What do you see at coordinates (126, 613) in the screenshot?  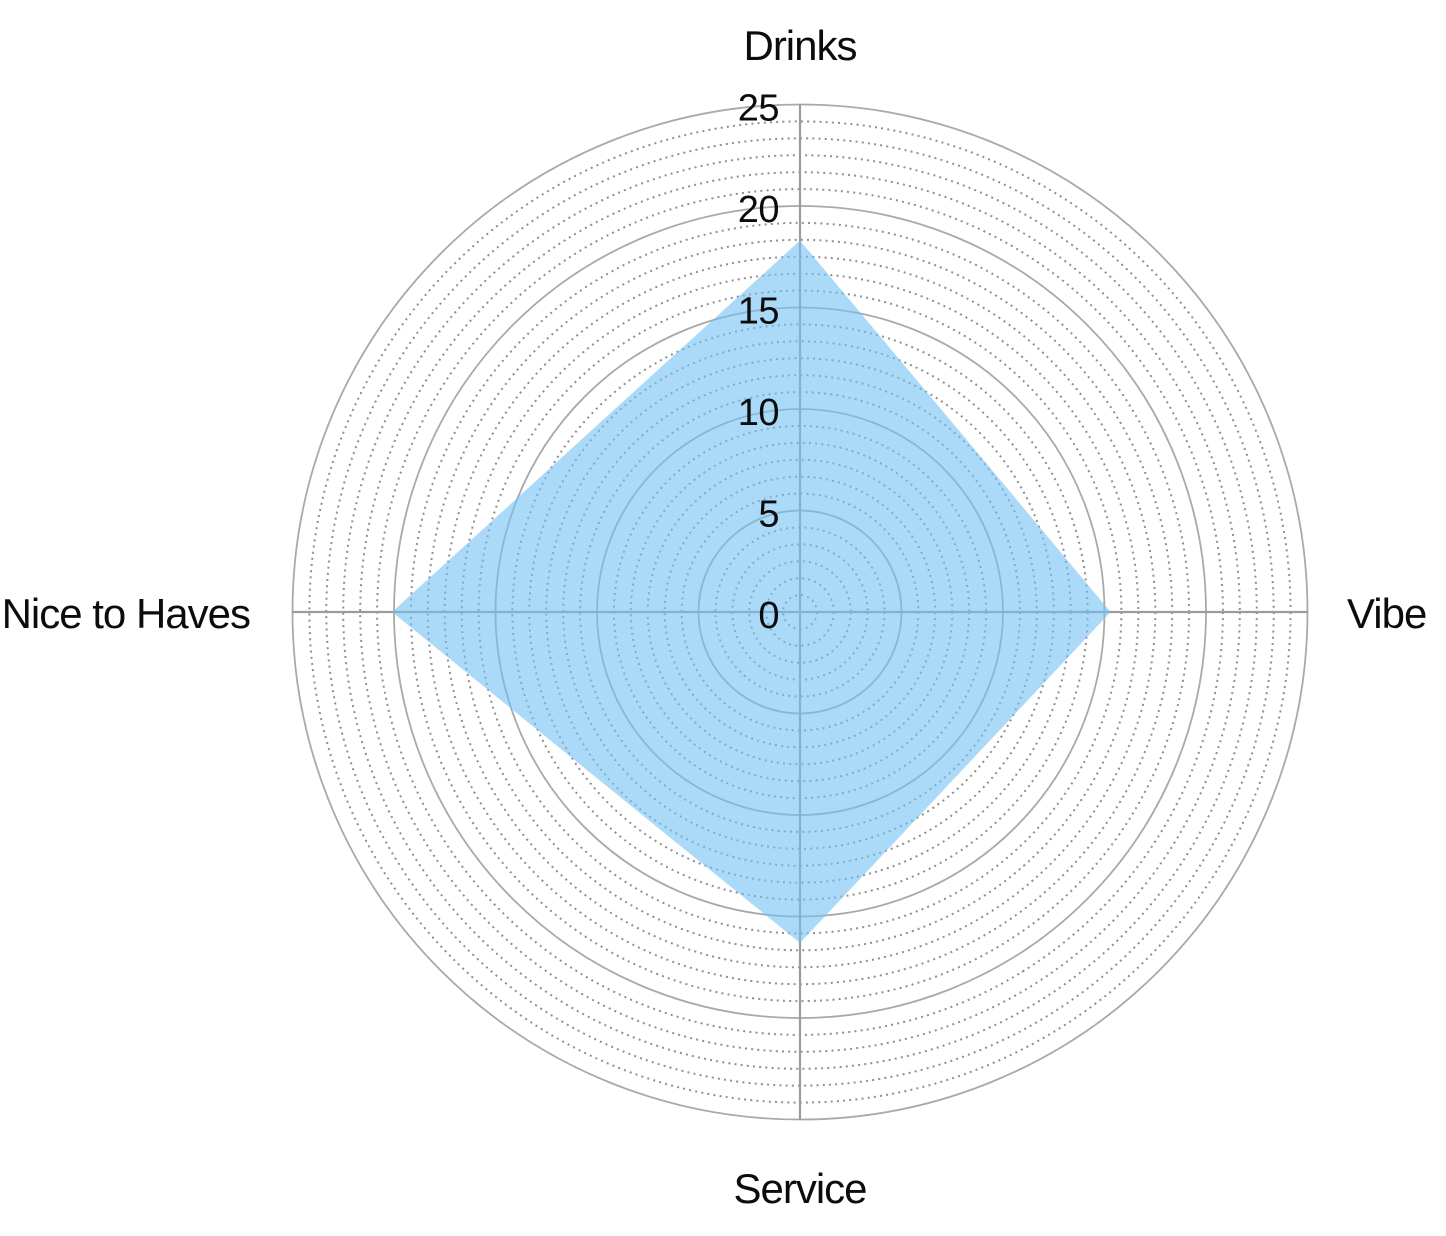 I see `axis-label-nice-to-haves: Nice to Haves` at bounding box center [126, 613].